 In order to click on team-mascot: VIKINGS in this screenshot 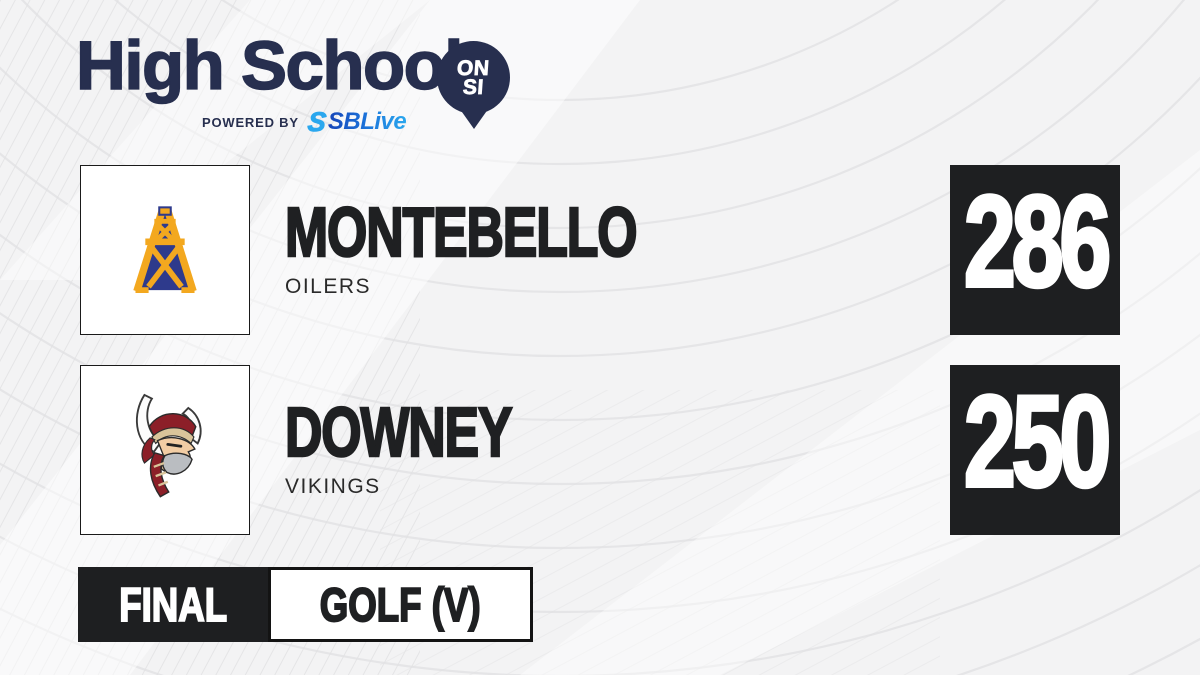, I will do `click(333, 486)`.